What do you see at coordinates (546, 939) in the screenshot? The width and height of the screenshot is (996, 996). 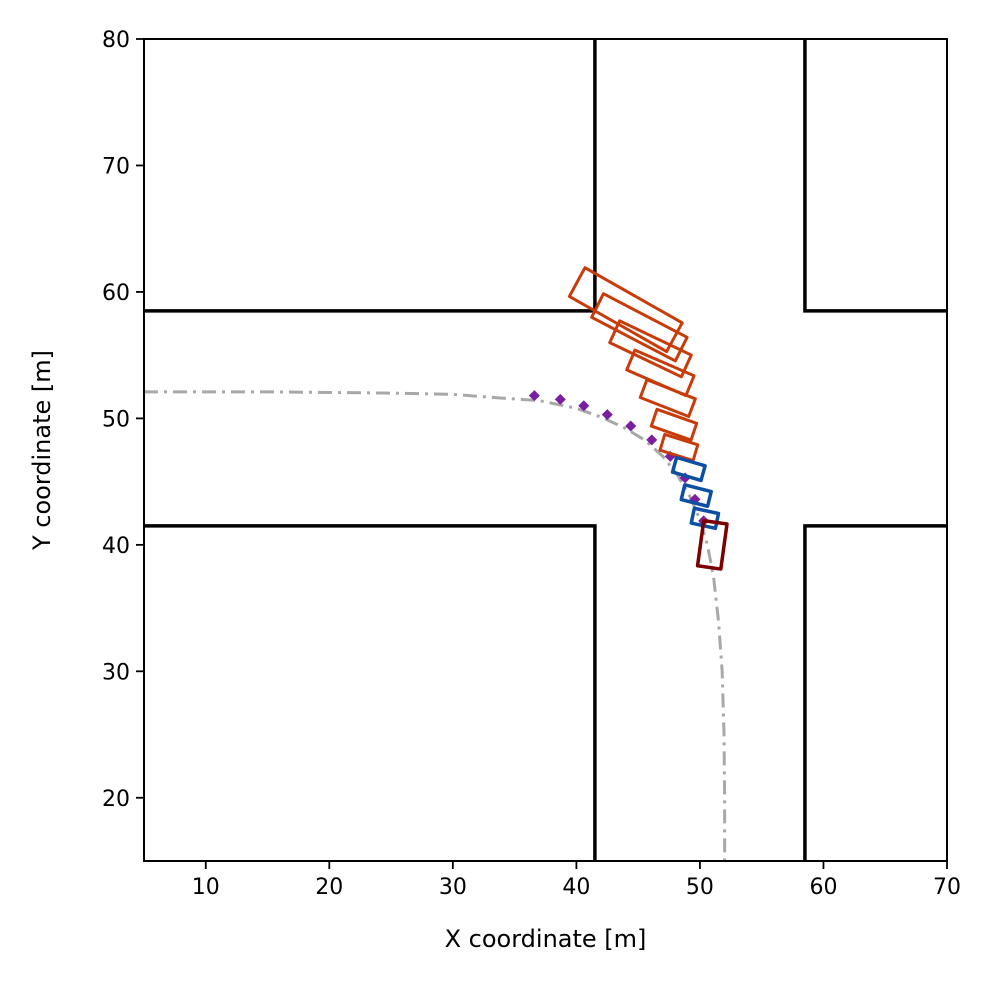 I see `x-axis-label: X coordinate [m]` at bounding box center [546, 939].